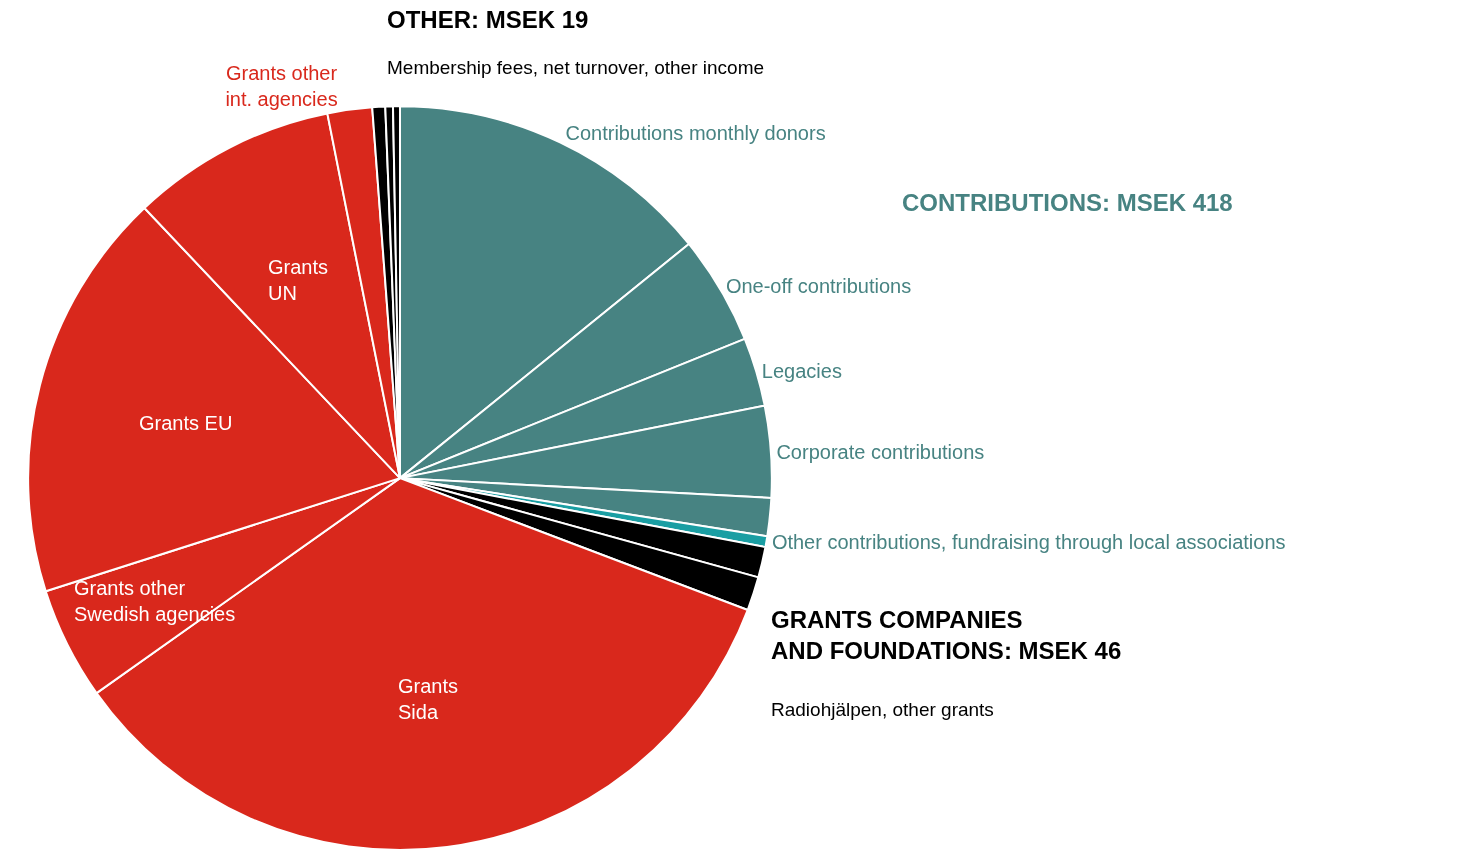 The image size is (1465, 855). What do you see at coordinates (695, 133) in the screenshot?
I see `slice-label: Contributions monthly donors` at bounding box center [695, 133].